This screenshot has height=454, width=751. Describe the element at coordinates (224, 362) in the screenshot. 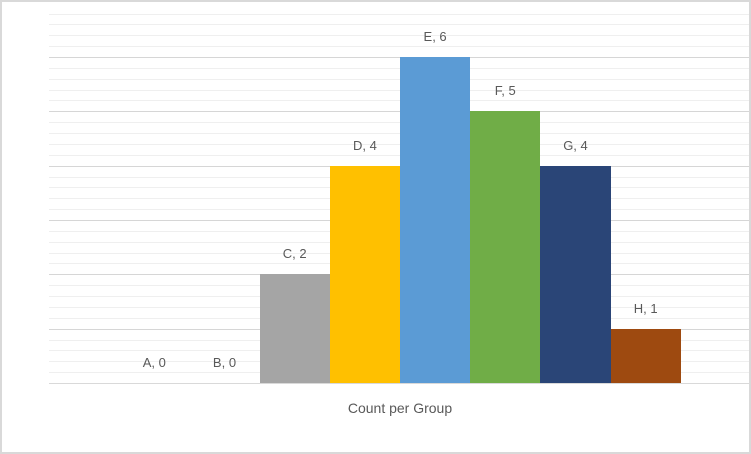

I see `data-label-B: B, 0` at that location.